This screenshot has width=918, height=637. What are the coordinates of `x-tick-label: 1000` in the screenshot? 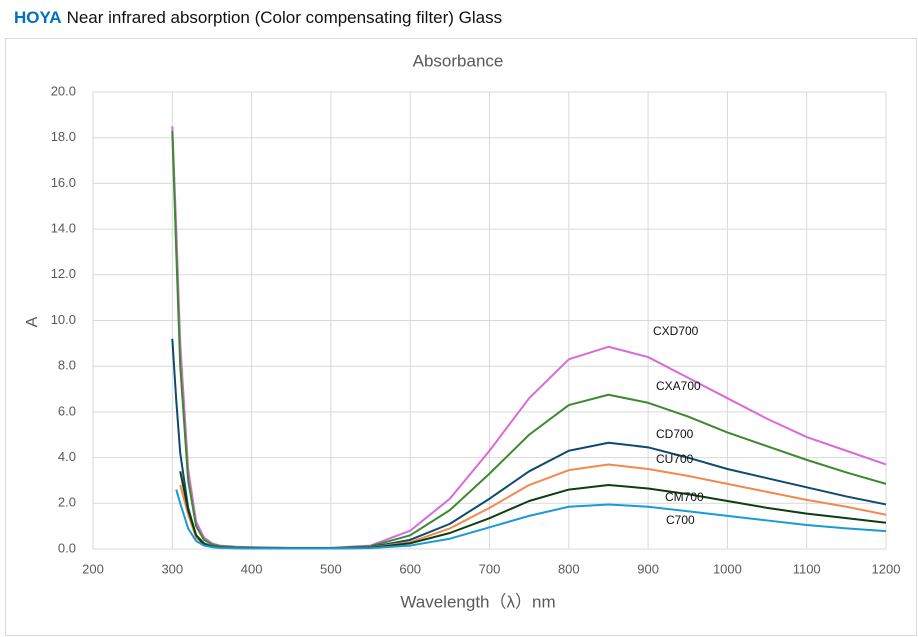 It's located at (727, 568).